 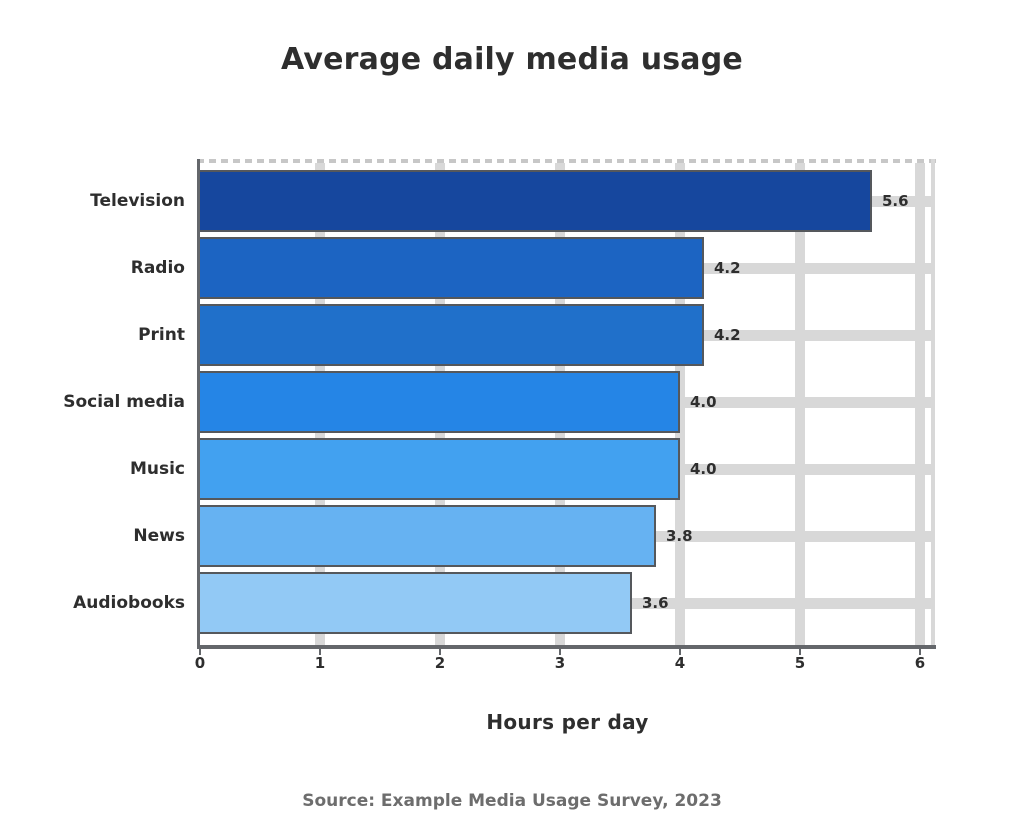 I want to click on y-axis-label: Music, so click(x=157, y=469).